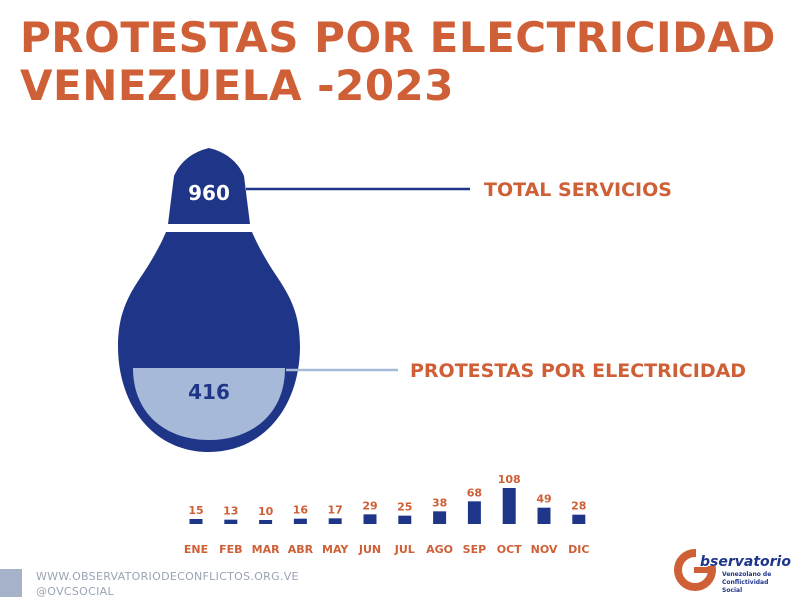 The width and height of the screenshot is (793, 613). I want to click on value-total: 960, so click(209, 193).